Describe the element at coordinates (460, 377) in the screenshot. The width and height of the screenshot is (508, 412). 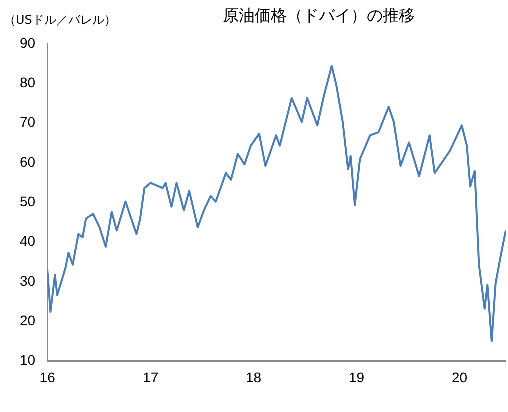
I see `x-tick-label: 20` at that location.